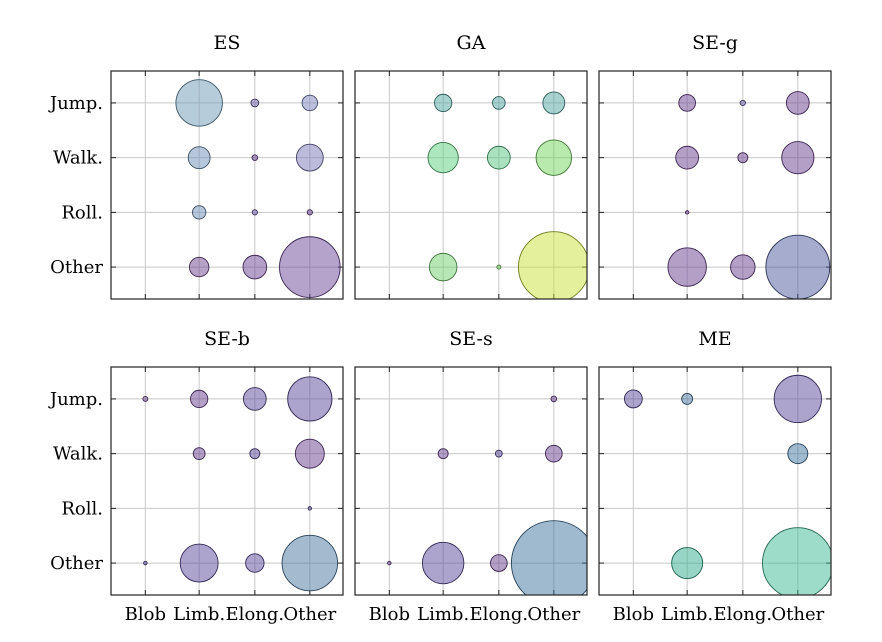 Image resolution: width=882 pixels, height=642 pixels. I want to click on panel-me: ME Blob Limb. Elong. Other, so click(715, 476).